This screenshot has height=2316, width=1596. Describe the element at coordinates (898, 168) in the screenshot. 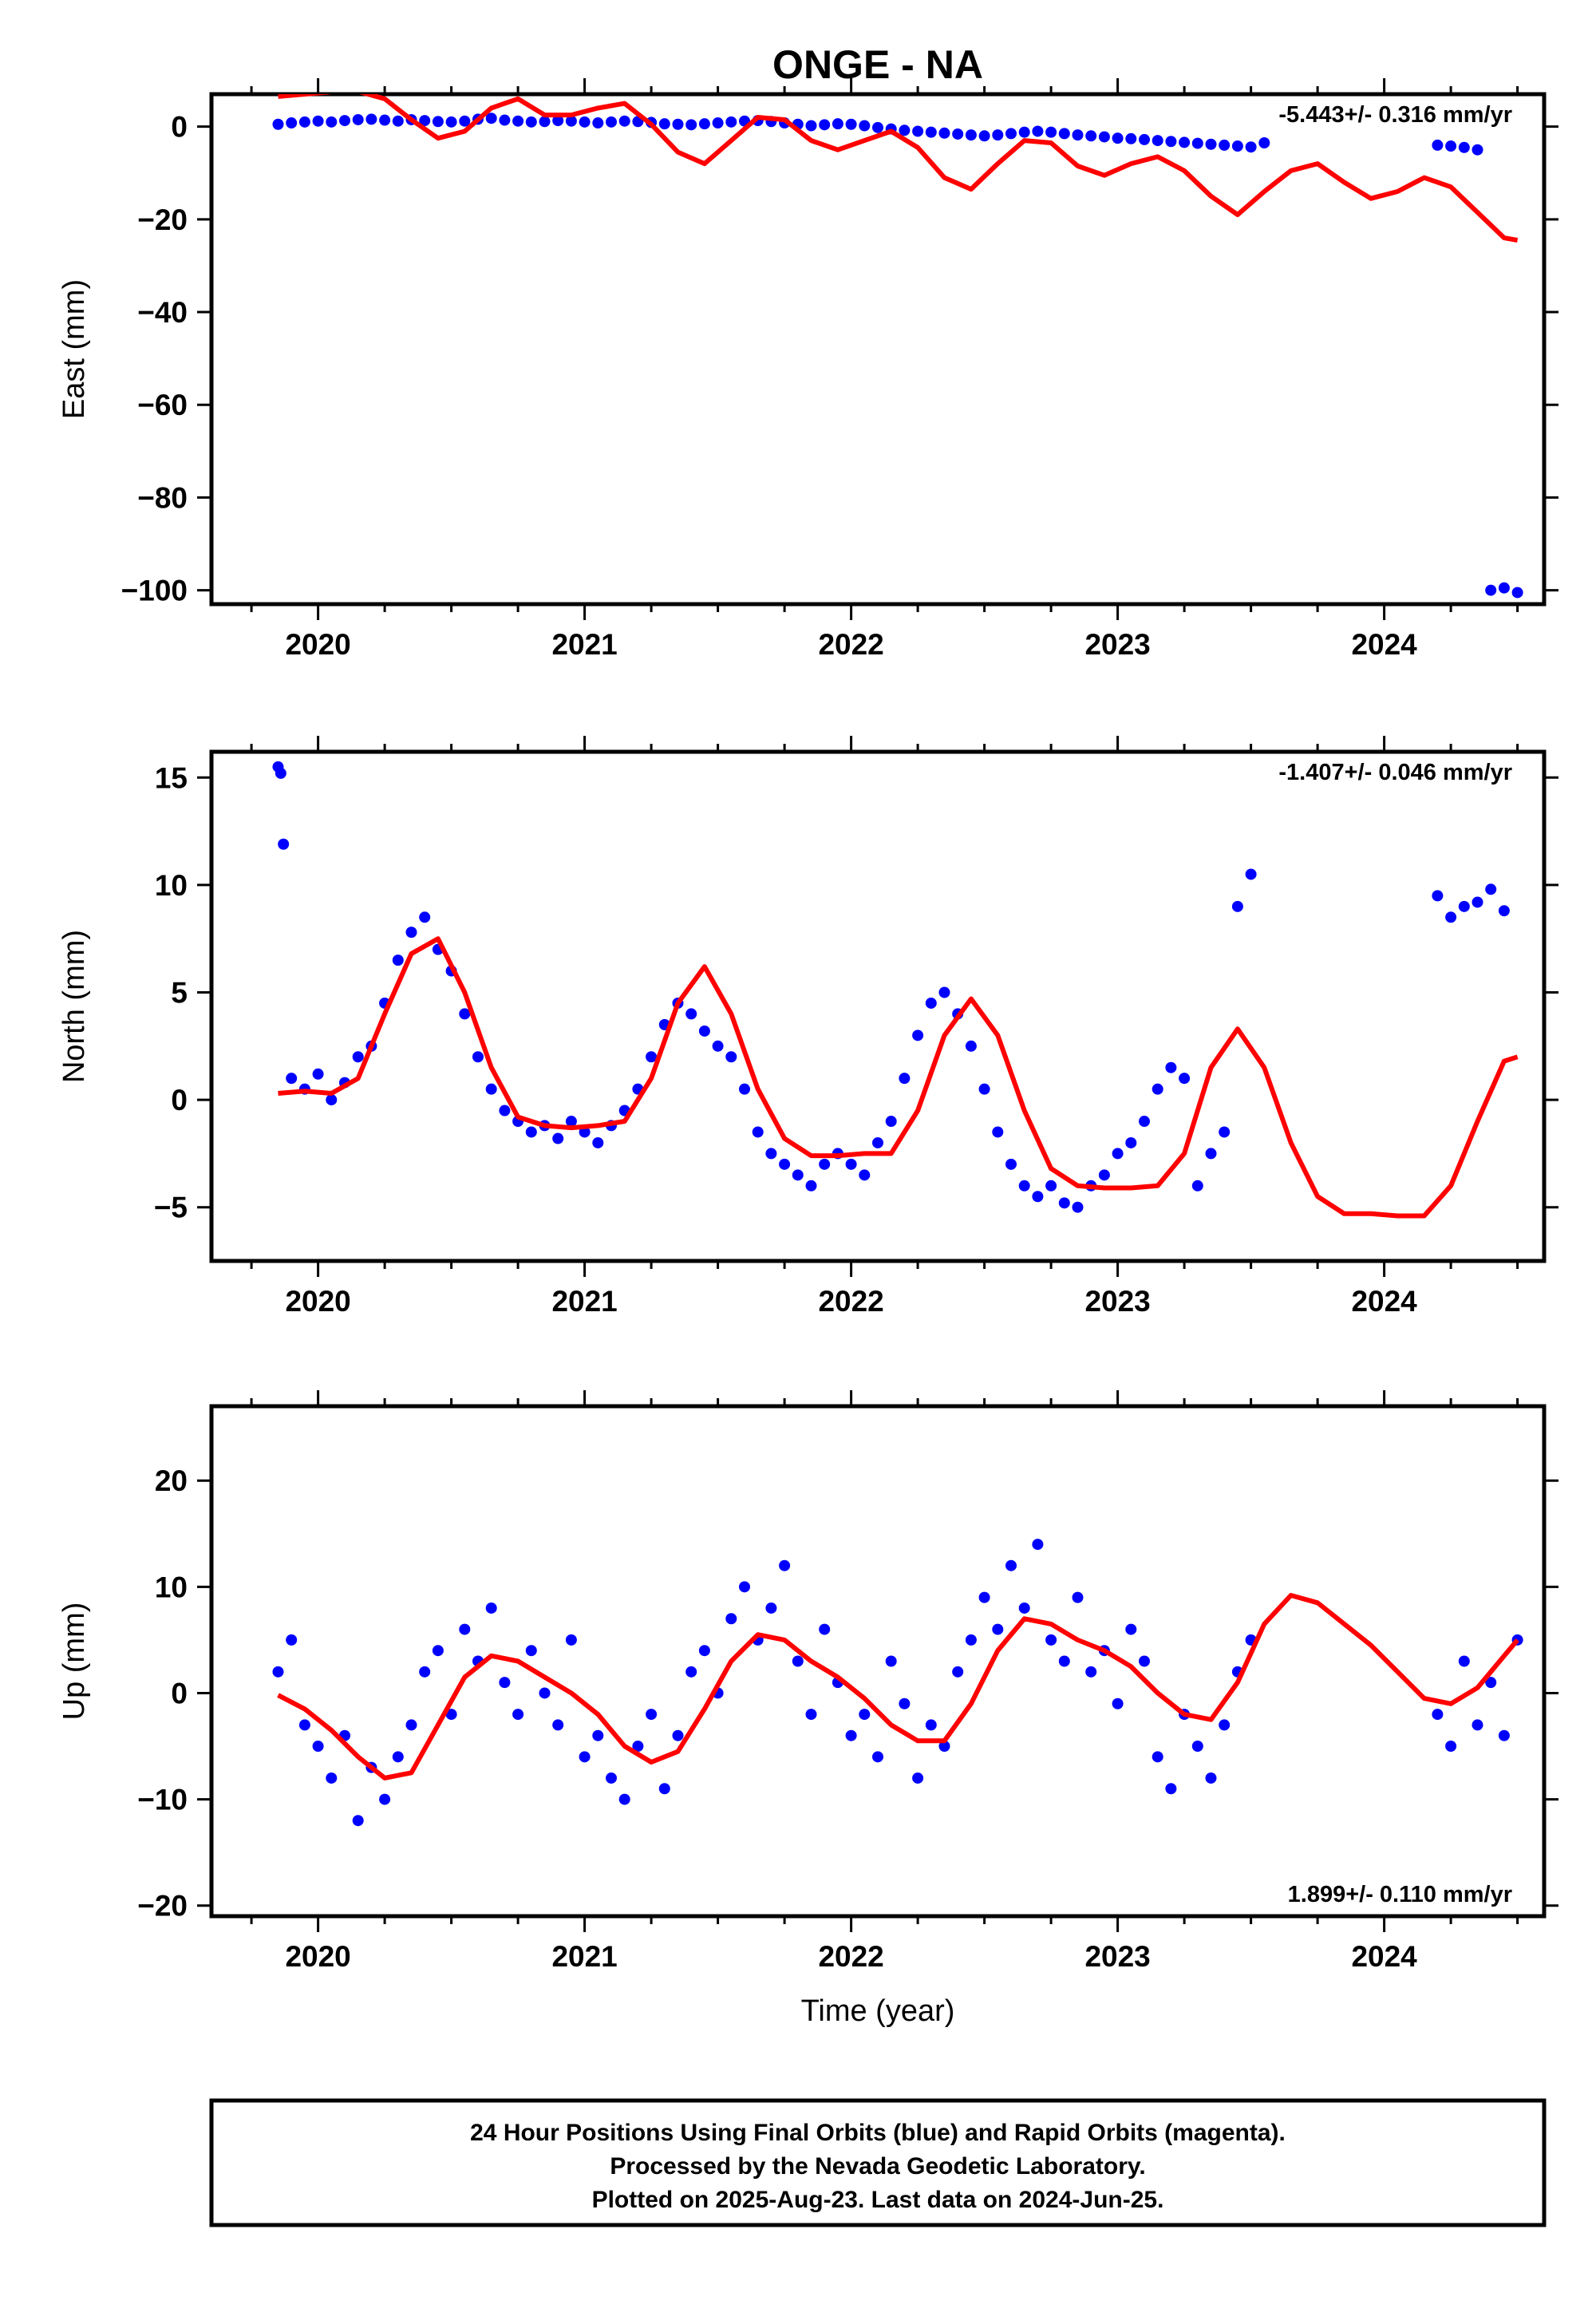

I see `east-model-line` at that location.